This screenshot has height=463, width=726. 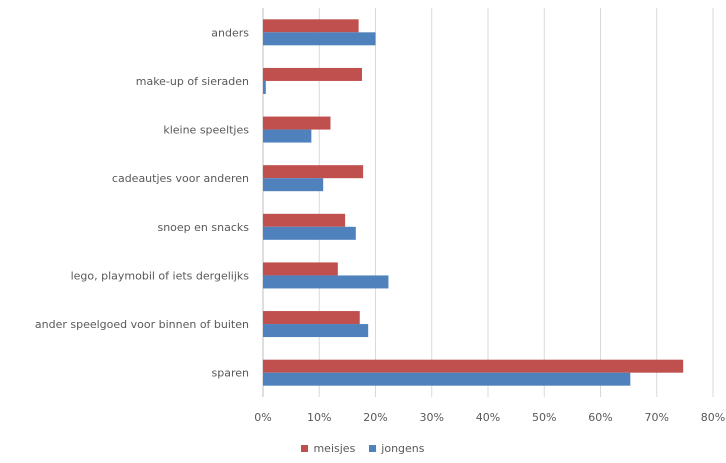 I want to click on legend: meisjes jongens, so click(x=363, y=448).